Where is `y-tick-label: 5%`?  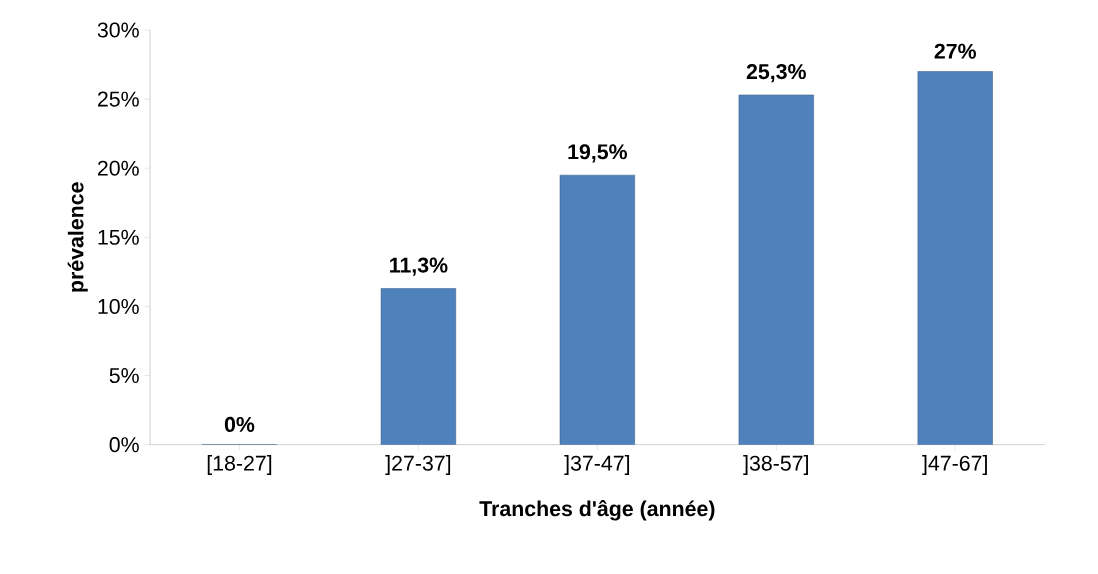
y-tick-label: 5% is located at coordinates (124, 376).